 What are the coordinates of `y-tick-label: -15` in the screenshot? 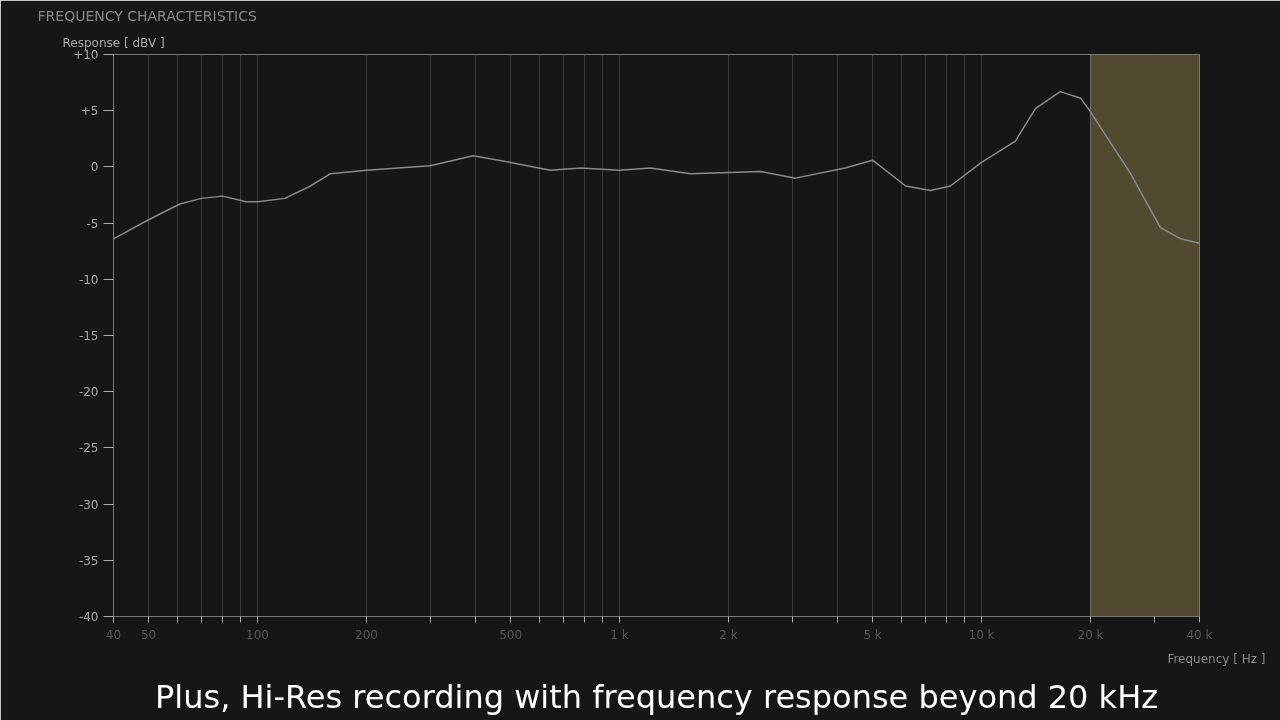 It's located at (88, 336).